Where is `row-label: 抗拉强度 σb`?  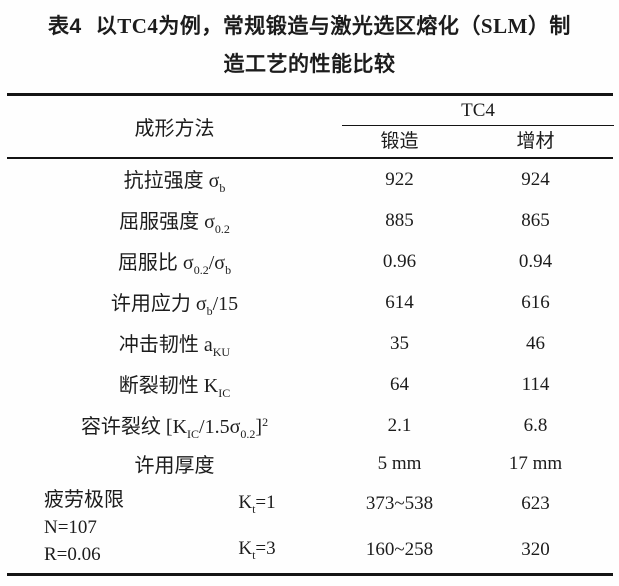
row-label: 抗拉强度 σb is located at coordinates (174, 182).